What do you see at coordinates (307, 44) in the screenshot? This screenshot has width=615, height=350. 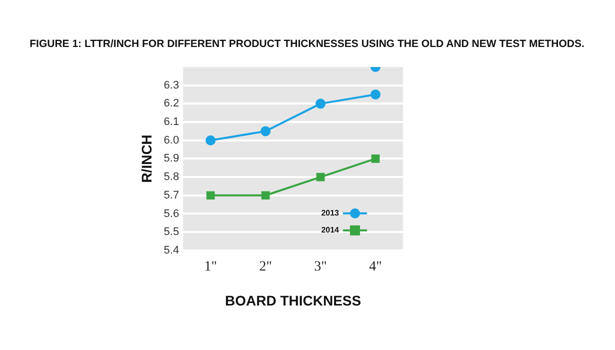 I see `chart-title: FIGURE 1: LTTR/INCH FOR DIFFERENT PRODUCT THICKNESSES USING THE OLD AND NEW TEST METHODS.` at bounding box center [307, 44].